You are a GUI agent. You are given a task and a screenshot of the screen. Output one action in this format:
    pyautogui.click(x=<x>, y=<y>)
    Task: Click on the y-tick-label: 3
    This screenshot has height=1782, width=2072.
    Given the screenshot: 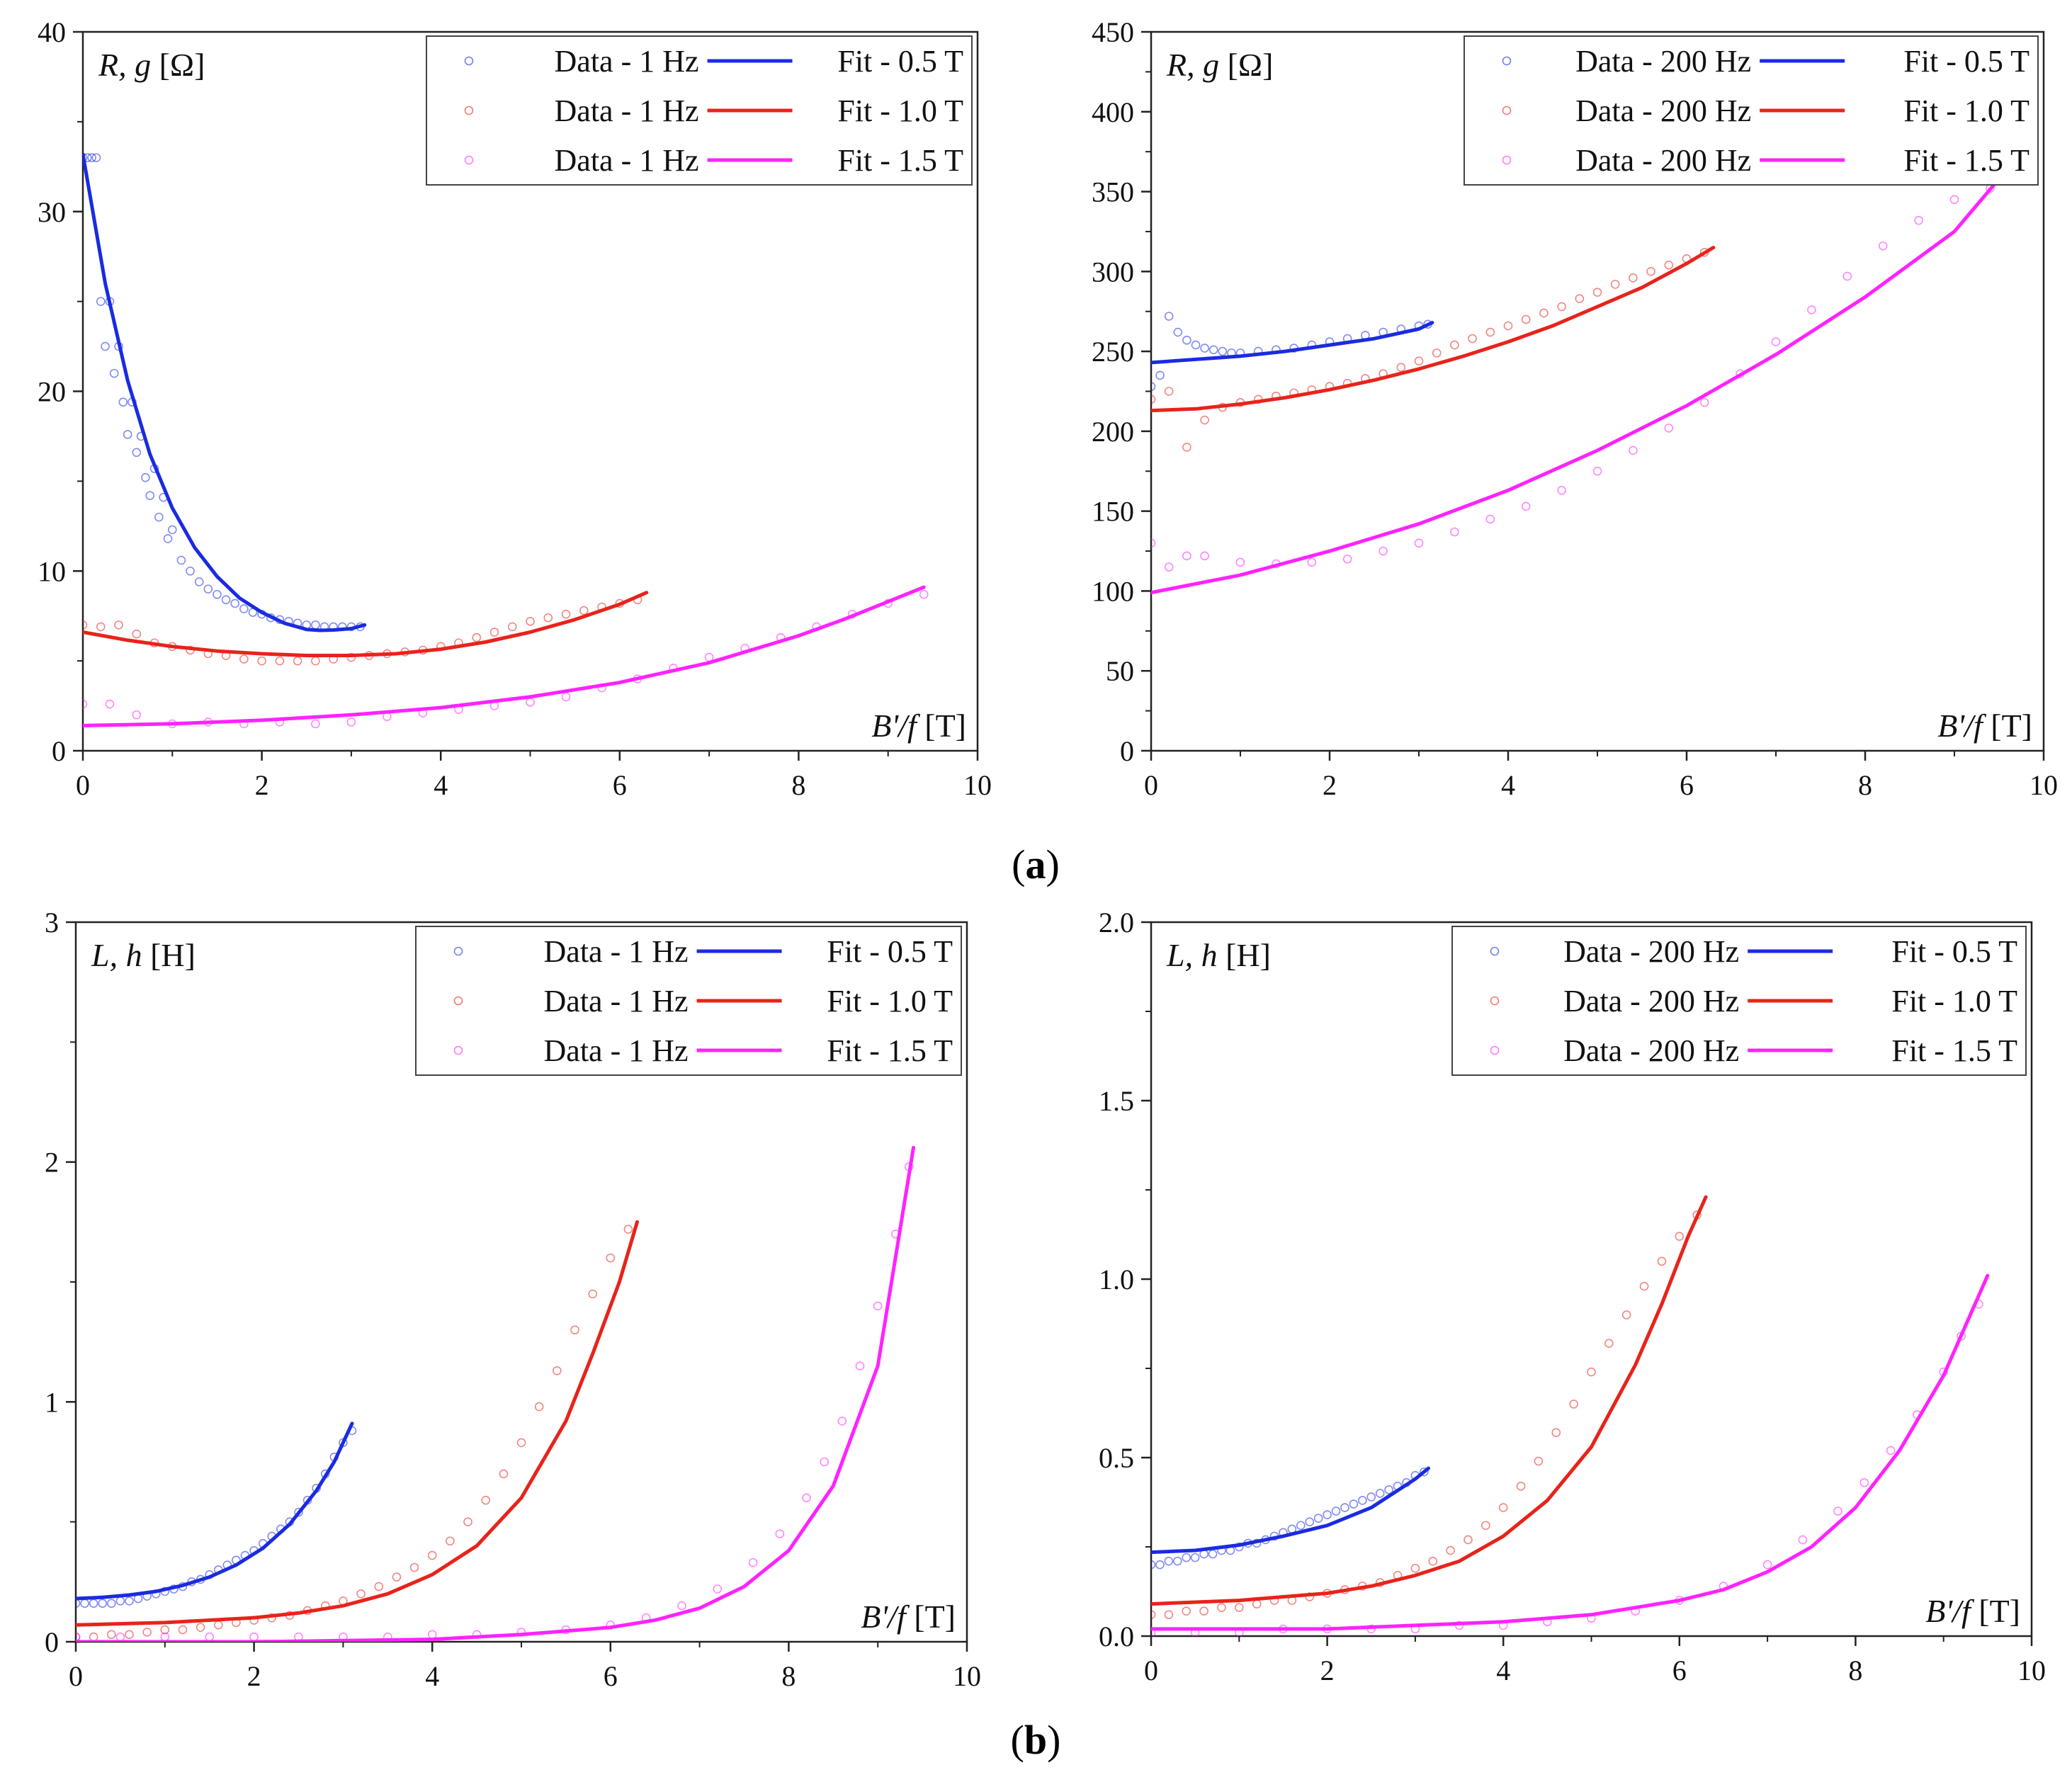 What is the action you would take?
    pyautogui.click(x=52, y=923)
    